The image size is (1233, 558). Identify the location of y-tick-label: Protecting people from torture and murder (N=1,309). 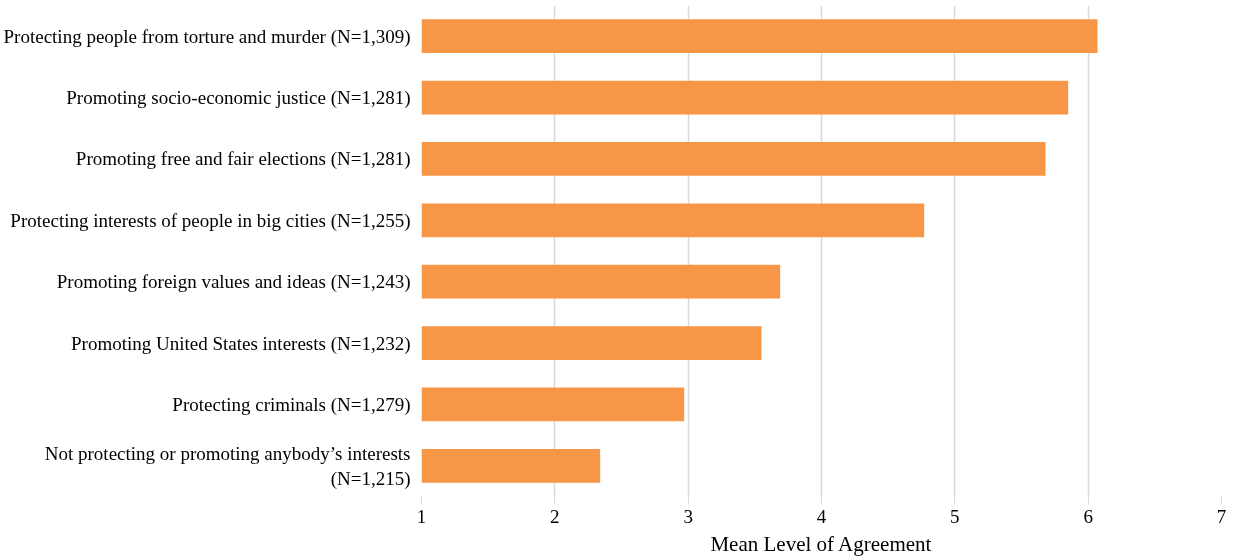
(207, 36).